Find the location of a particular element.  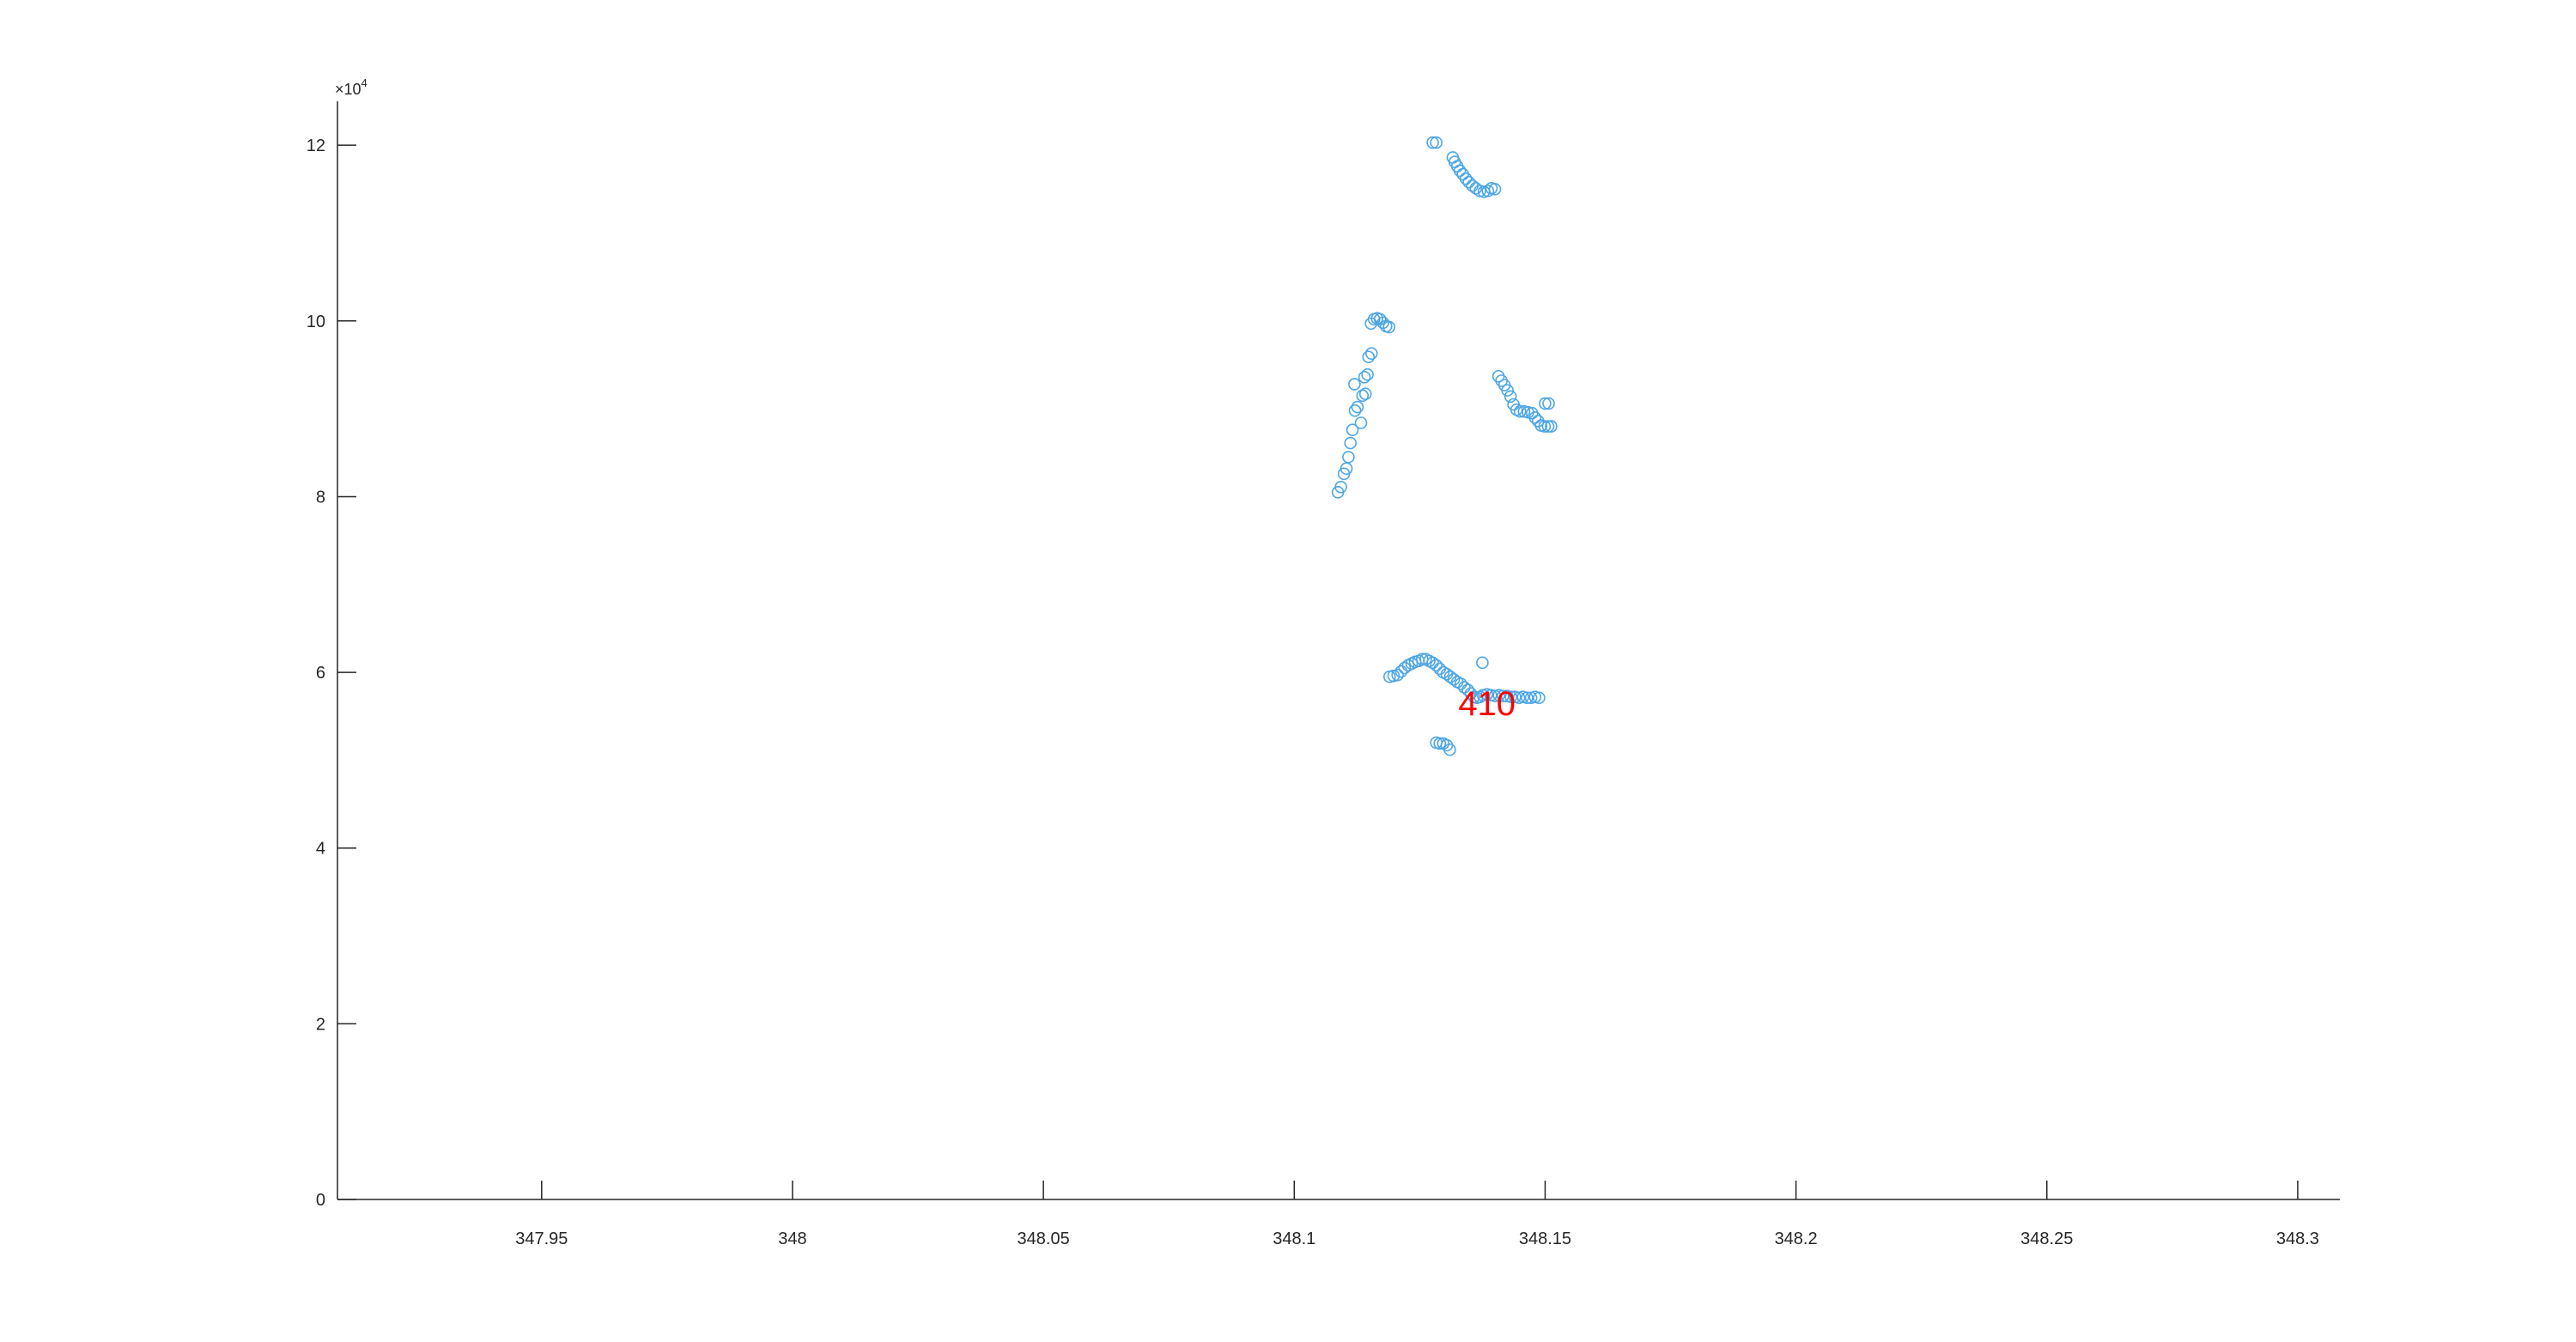

y-axis-exponent-label: ×10⁴ is located at coordinates (351, 87).